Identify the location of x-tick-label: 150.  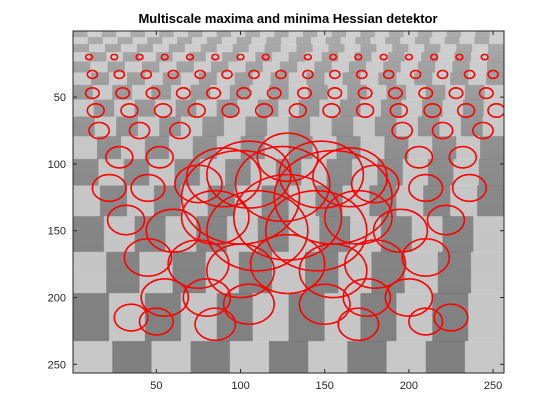
(325, 386).